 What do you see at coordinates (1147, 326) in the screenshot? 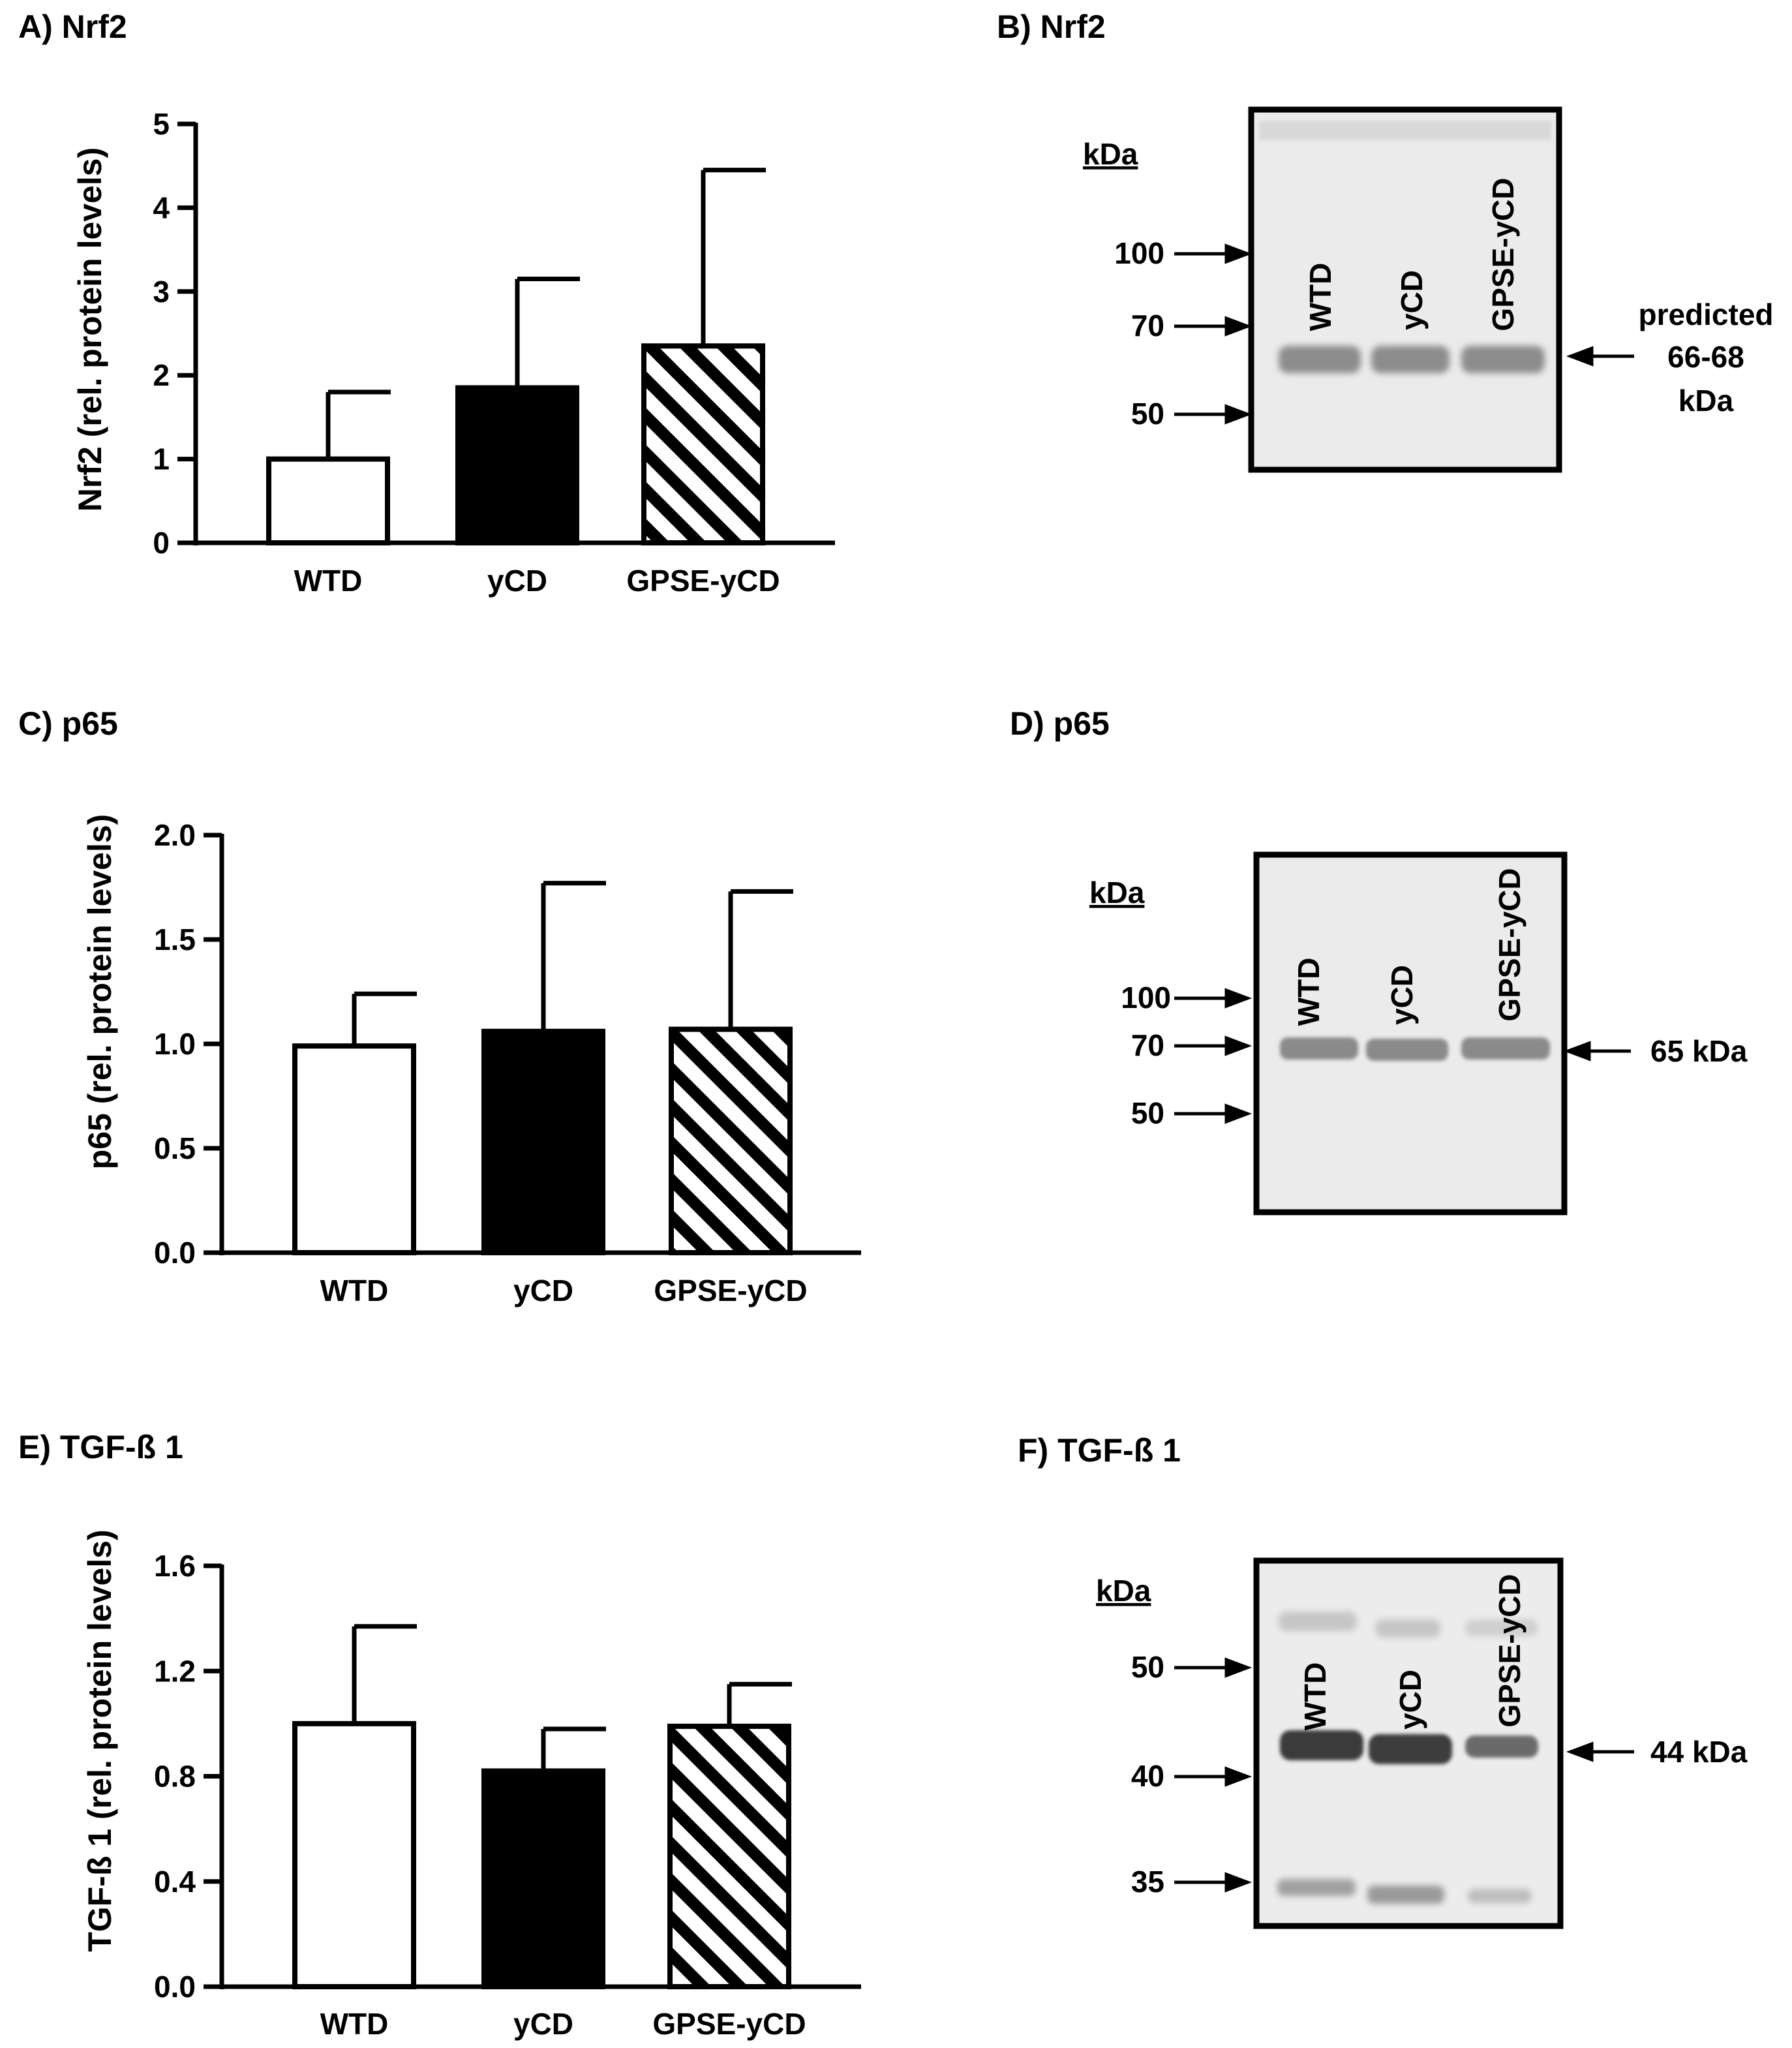
I see `panel-b-marker-70: 70` at bounding box center [1147, 326].